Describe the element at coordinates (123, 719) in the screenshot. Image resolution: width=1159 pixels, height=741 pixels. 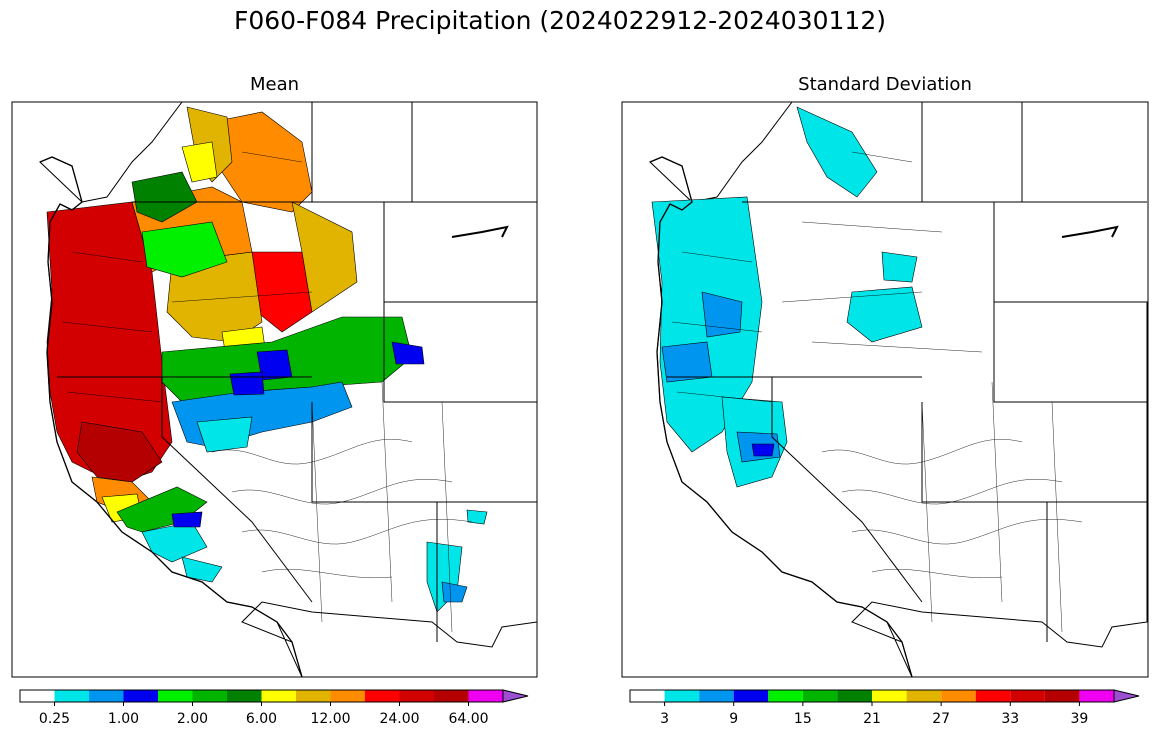
I see `colorbar-tick-label: 1.00` at that location.